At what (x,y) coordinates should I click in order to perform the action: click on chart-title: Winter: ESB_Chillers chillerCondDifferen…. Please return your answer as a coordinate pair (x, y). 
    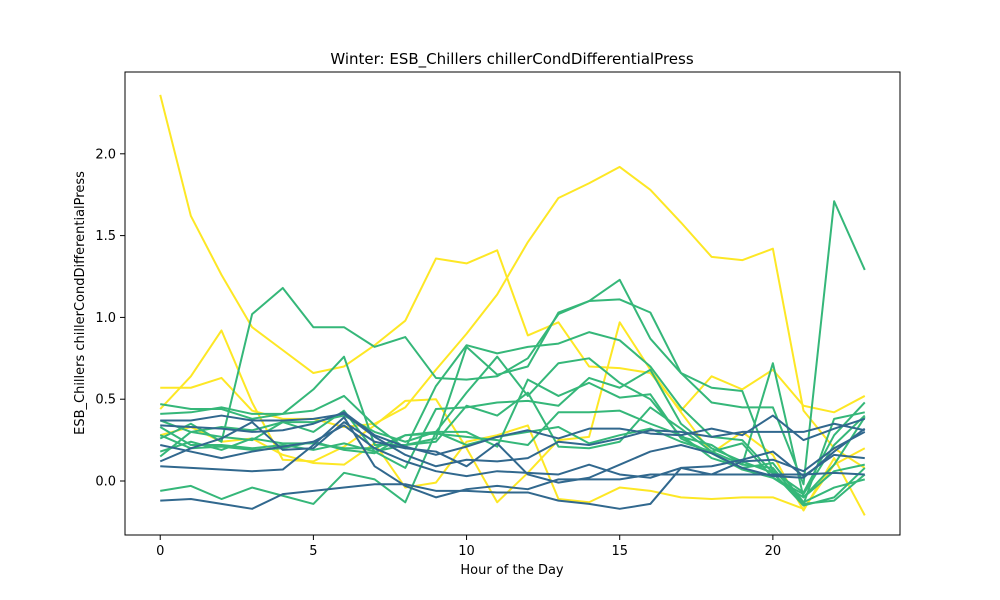
    Looking at the image, I should click on (512, 59).